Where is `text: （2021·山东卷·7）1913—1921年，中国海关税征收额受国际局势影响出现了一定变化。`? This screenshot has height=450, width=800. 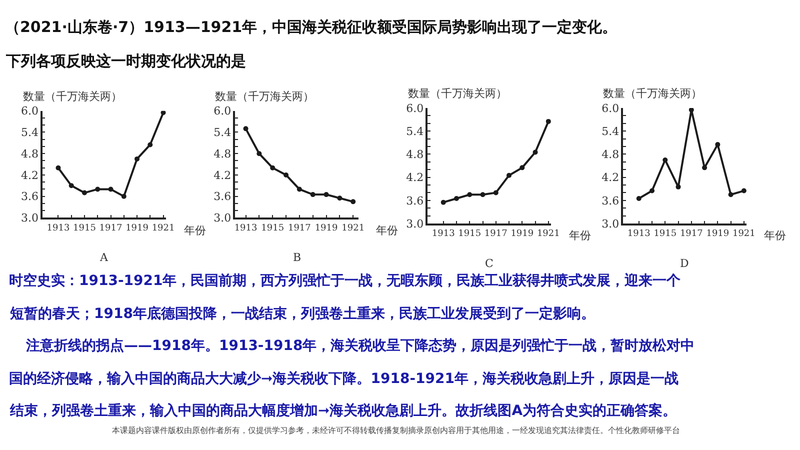
text: （2021·山东卷·7）1913—1921年，中国海关税征收额受国际局势影响出现了一定变化。 is located at coordinates (311, 27).